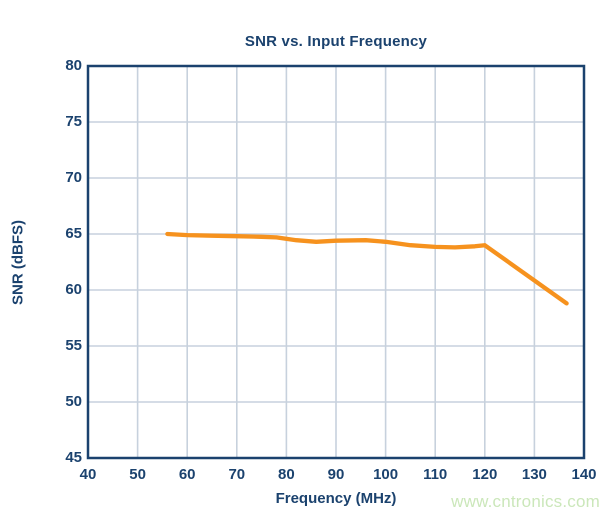 The image size is (604, 521). I want to click on x-tick-label: 140, so click(584, 474).